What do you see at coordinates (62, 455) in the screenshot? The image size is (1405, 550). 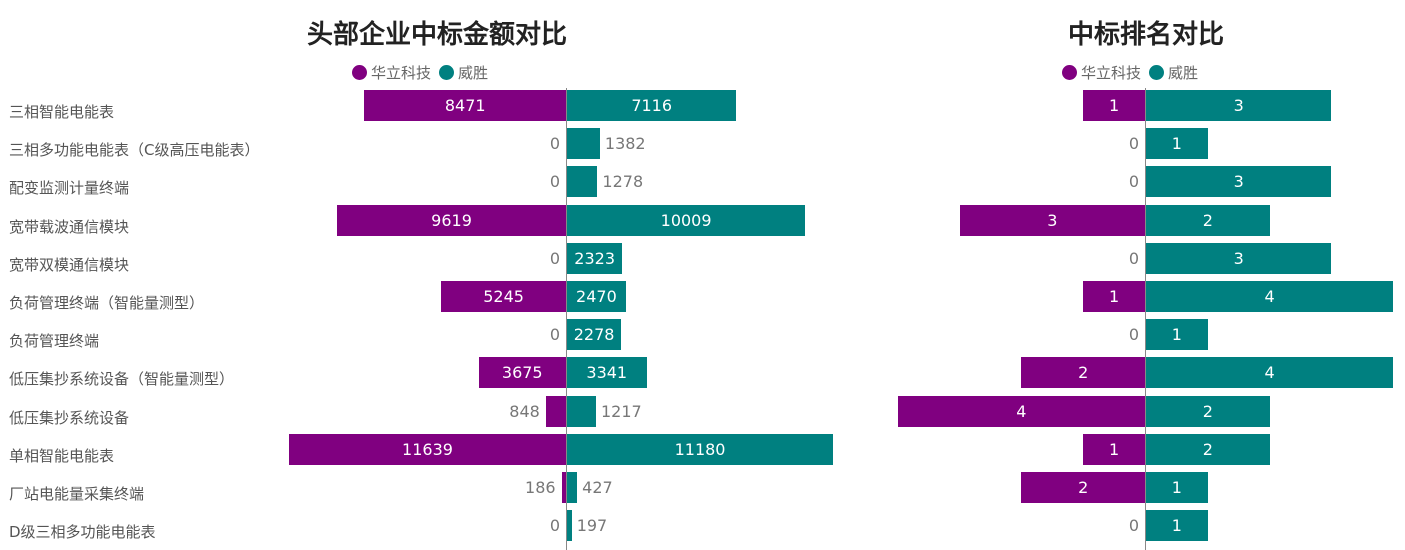 I see `category-label: 单相智能电能表` at bounding box center [62, 455].